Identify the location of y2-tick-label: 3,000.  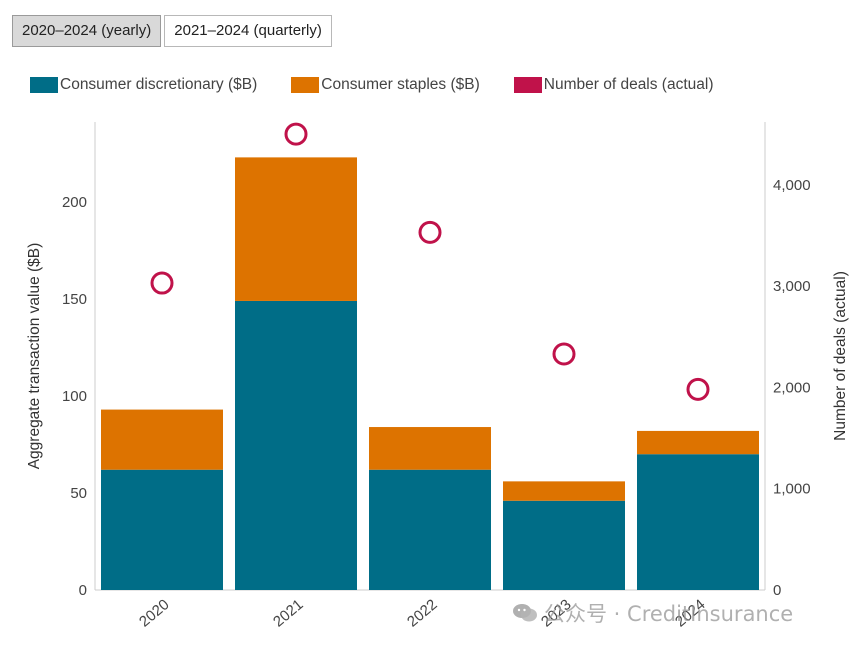
(792, 286).